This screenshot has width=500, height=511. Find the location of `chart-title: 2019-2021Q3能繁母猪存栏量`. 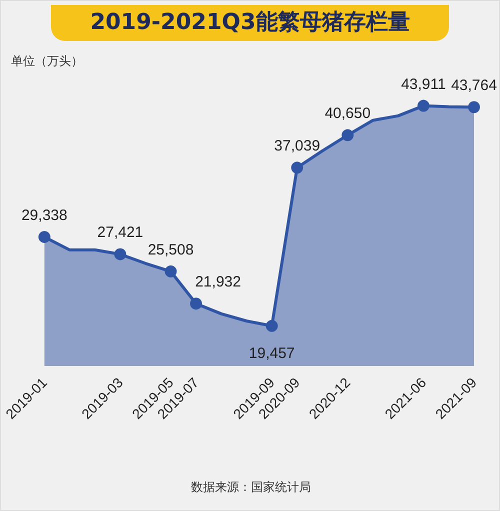

chart-title: 2019-2021Q3能繁母猪存栏量 is located at coordinates (250, 23).